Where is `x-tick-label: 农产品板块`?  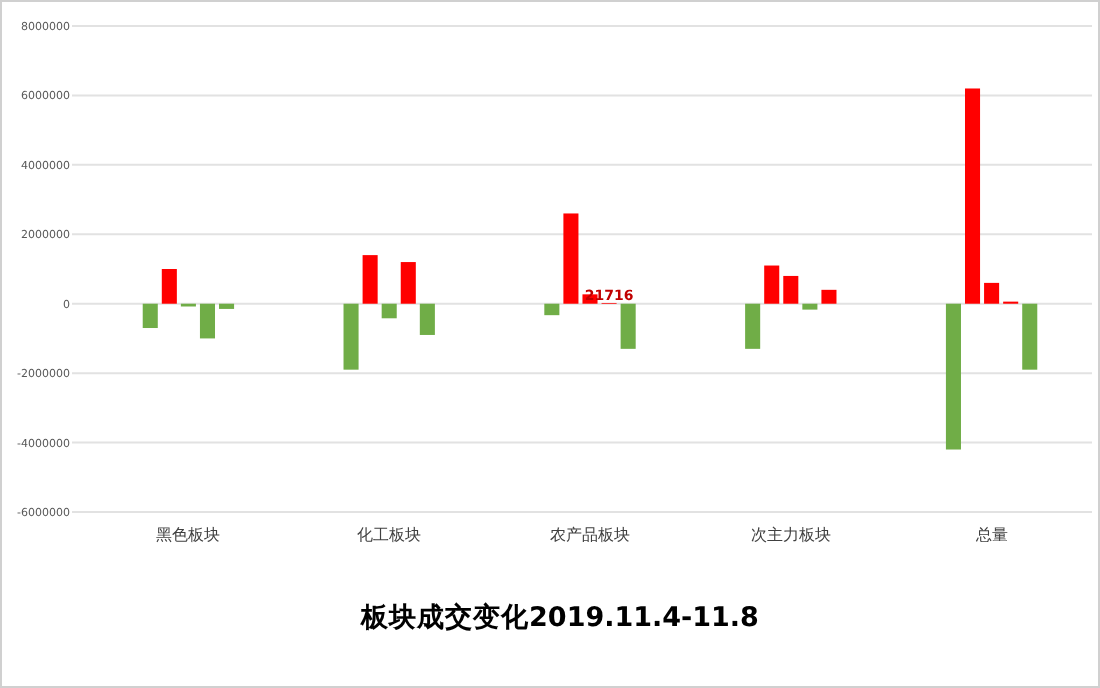
x-tick-label: 农产品板块 is located at coordinates (590, 535).